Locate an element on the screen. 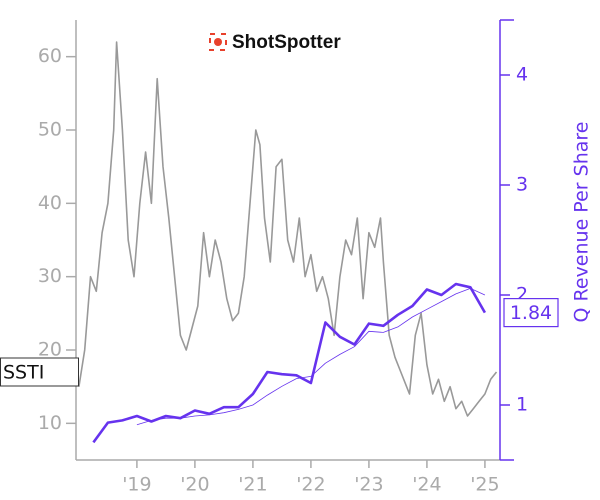 The width and height of the screenshot is (600, 500). y-tick-label: 10 is located at coordinates (50, 423).